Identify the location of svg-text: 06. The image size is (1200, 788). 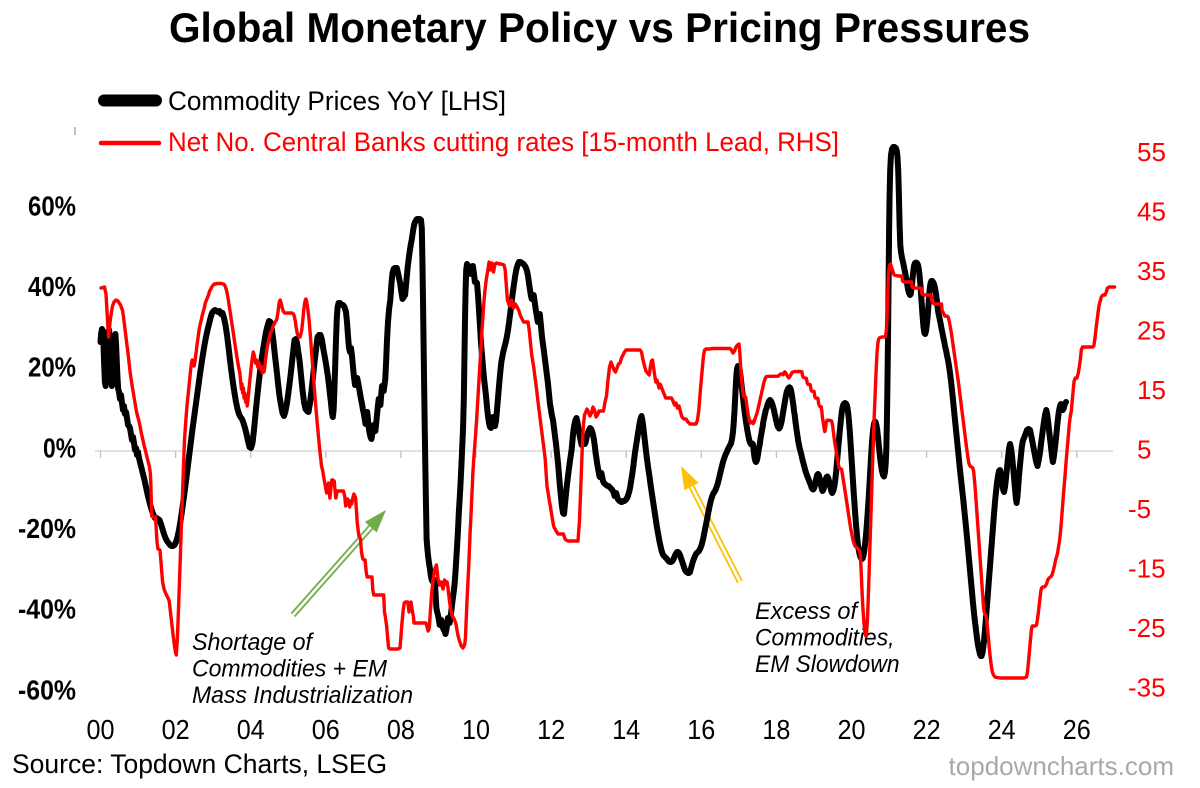
(326, 729).